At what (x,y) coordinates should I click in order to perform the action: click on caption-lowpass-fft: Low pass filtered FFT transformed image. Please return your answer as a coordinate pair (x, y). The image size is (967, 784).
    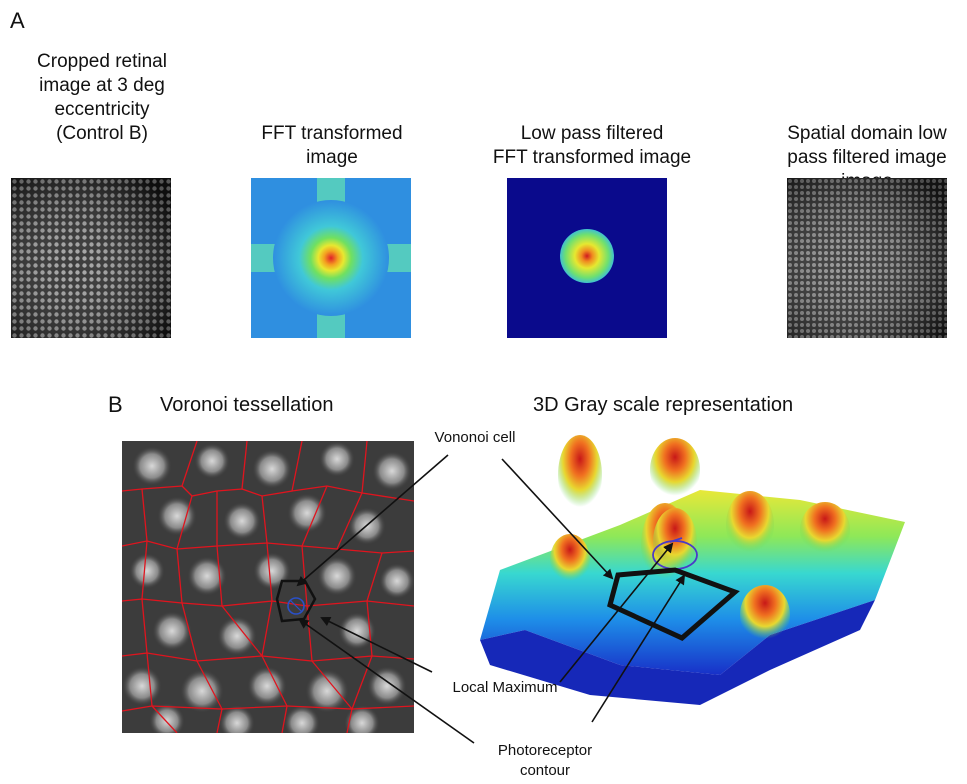
    Looking at the image, I should click on (592, 145).